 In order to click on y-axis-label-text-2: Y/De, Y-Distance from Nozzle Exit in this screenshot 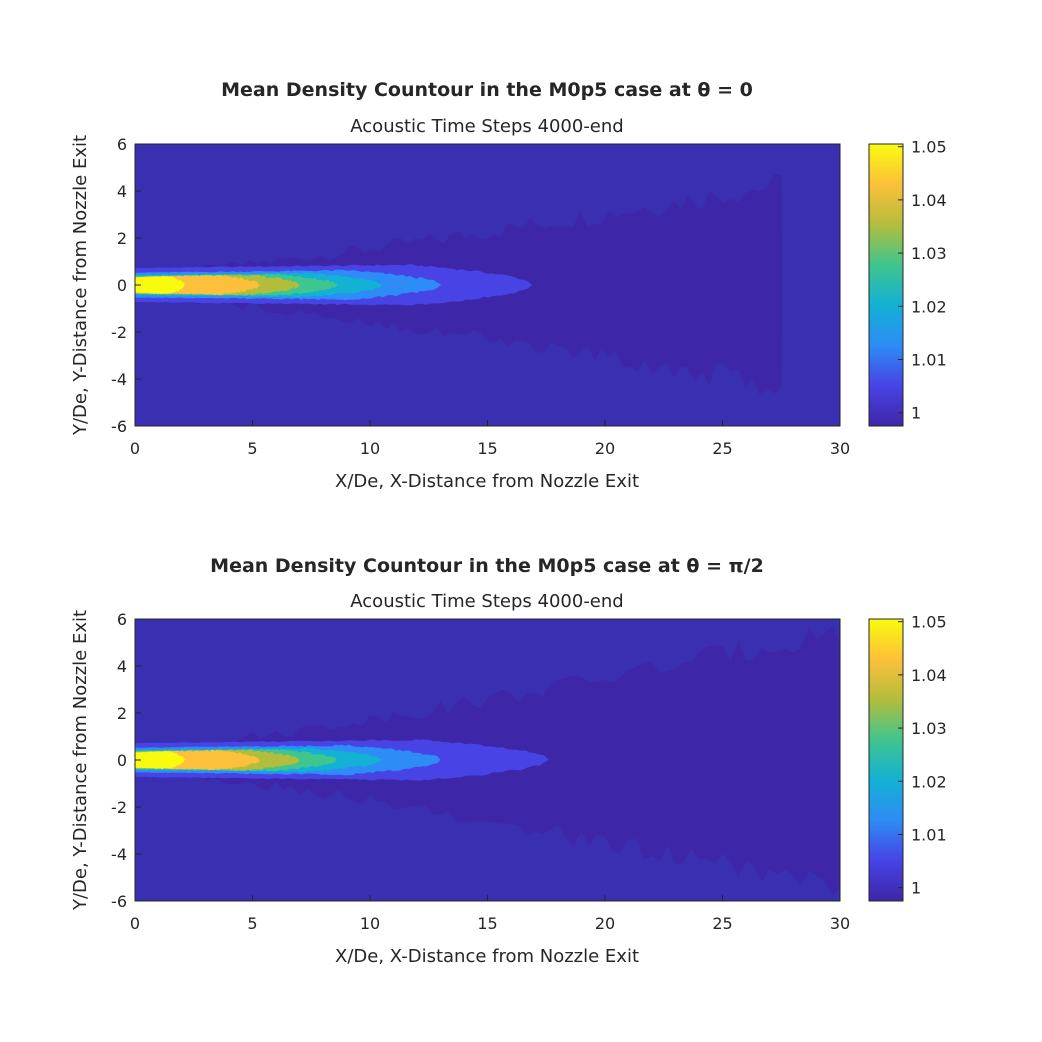, I will do `click(80, 760)`.